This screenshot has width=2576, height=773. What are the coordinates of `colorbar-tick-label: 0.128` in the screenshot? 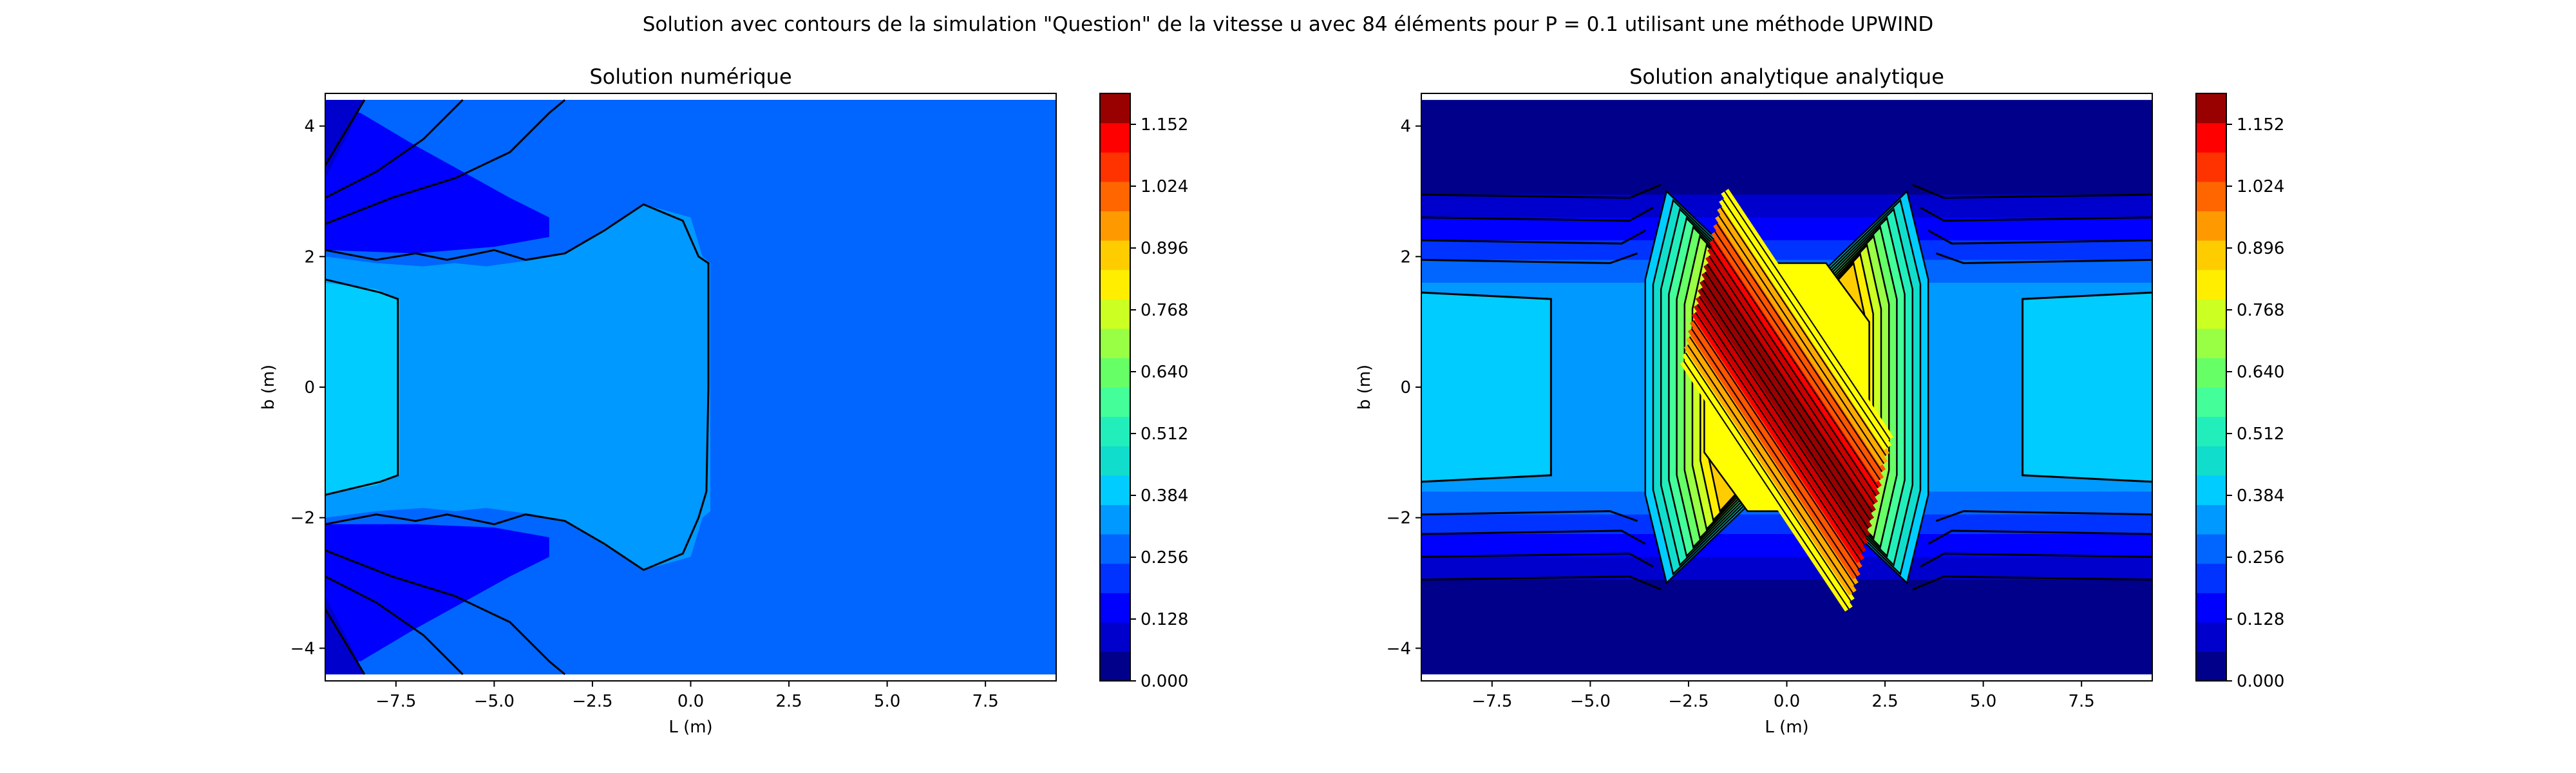 It's located at (1164, 619).